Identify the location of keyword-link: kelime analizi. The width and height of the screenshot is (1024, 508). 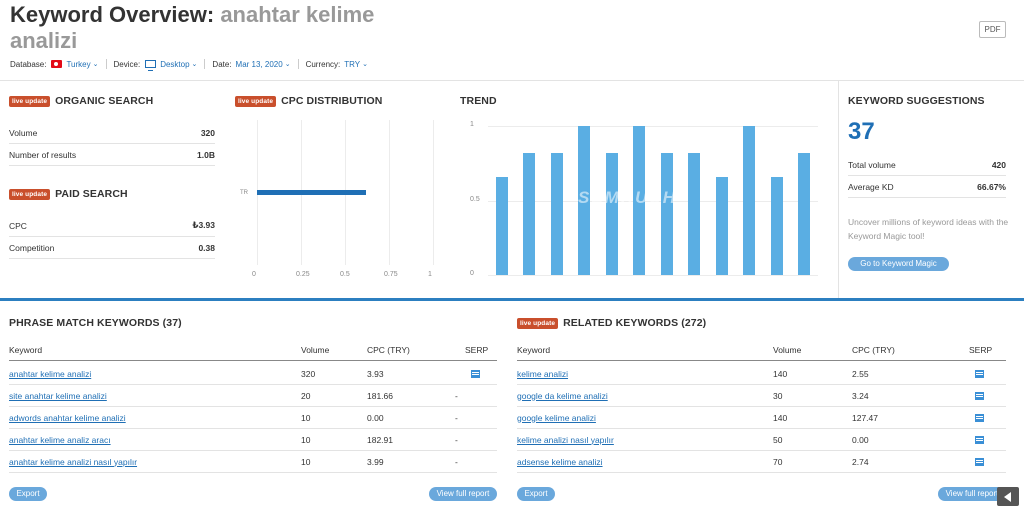
(543, 373).